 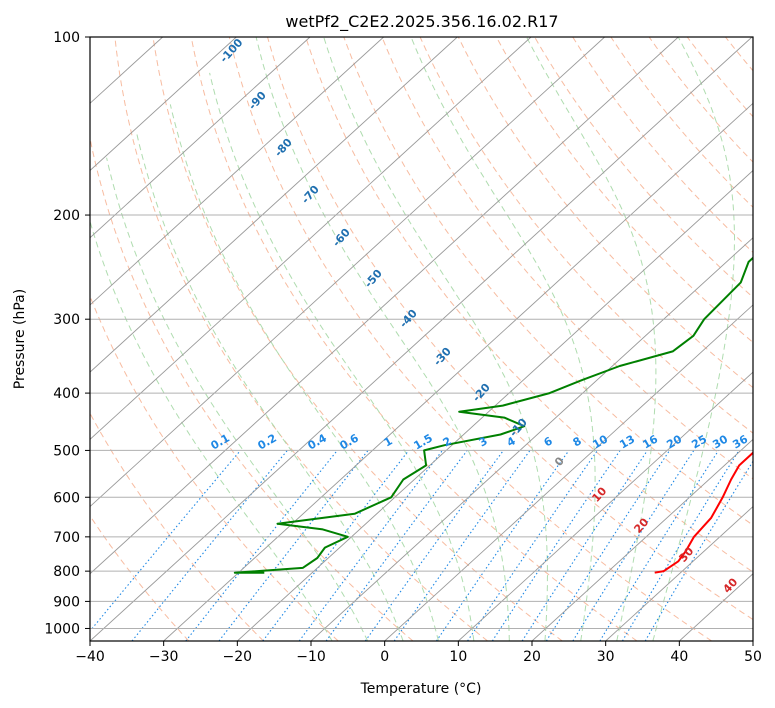 What do you see at coordinates (442, 357) in the screenshot?
I see `dry-adiabat-label: -30` at bounding box center [442, 357].